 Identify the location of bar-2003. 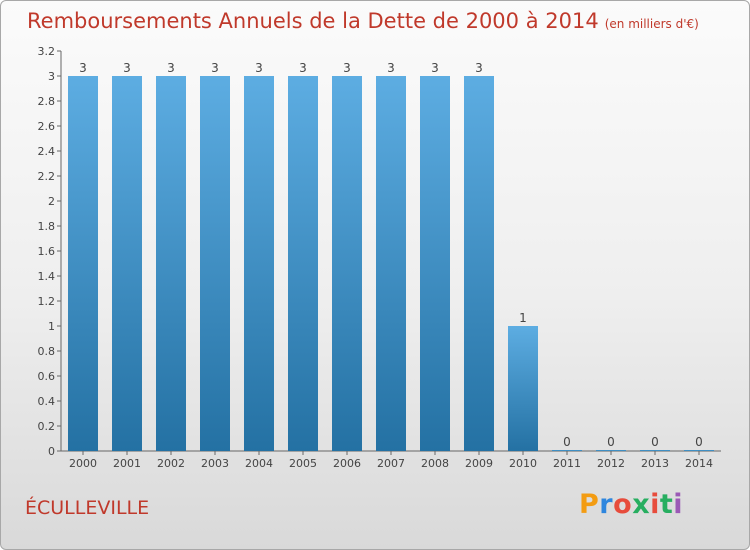
(215, 263).